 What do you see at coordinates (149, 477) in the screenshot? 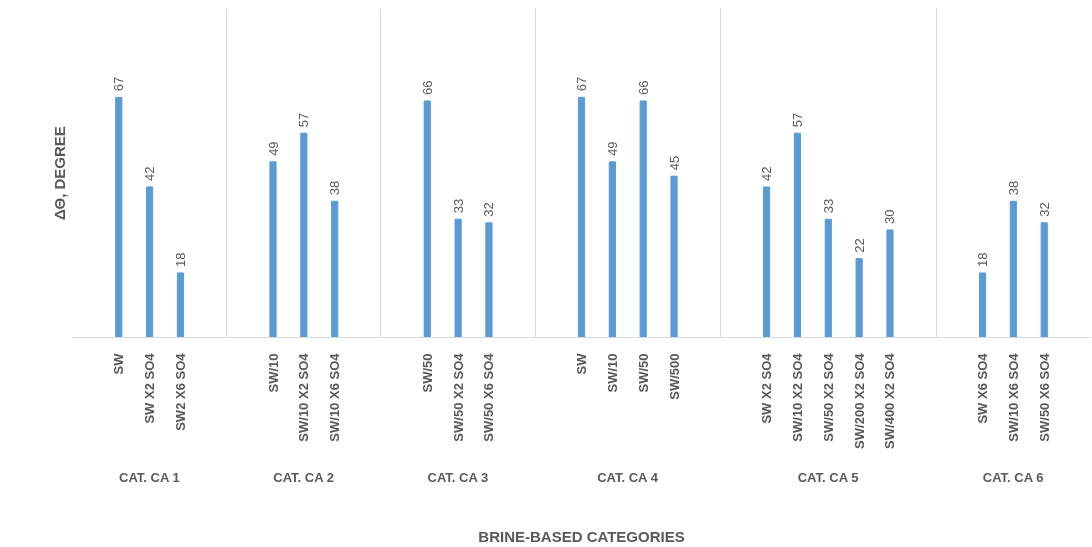
I see `x-axis-title: CAT. CA 1` at bounding box center [149, 477].